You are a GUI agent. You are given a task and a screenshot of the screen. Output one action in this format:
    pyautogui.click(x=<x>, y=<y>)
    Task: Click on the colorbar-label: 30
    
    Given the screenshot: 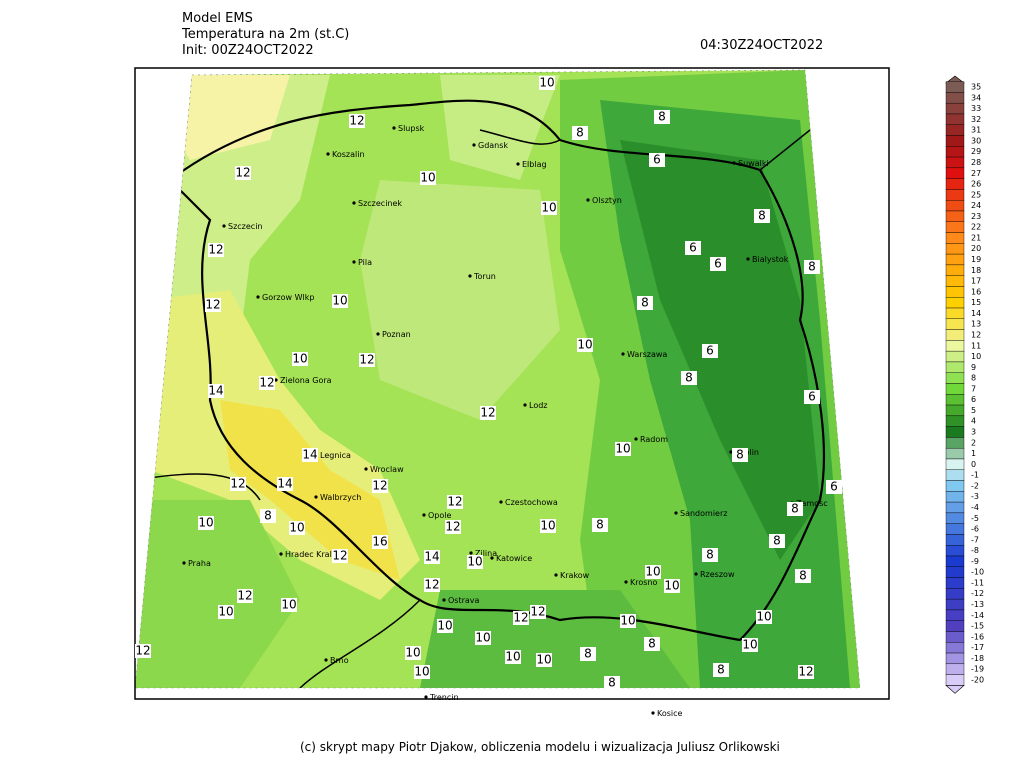 What is the action you would take?
    pyautogui.click(x=976, y=140)
    